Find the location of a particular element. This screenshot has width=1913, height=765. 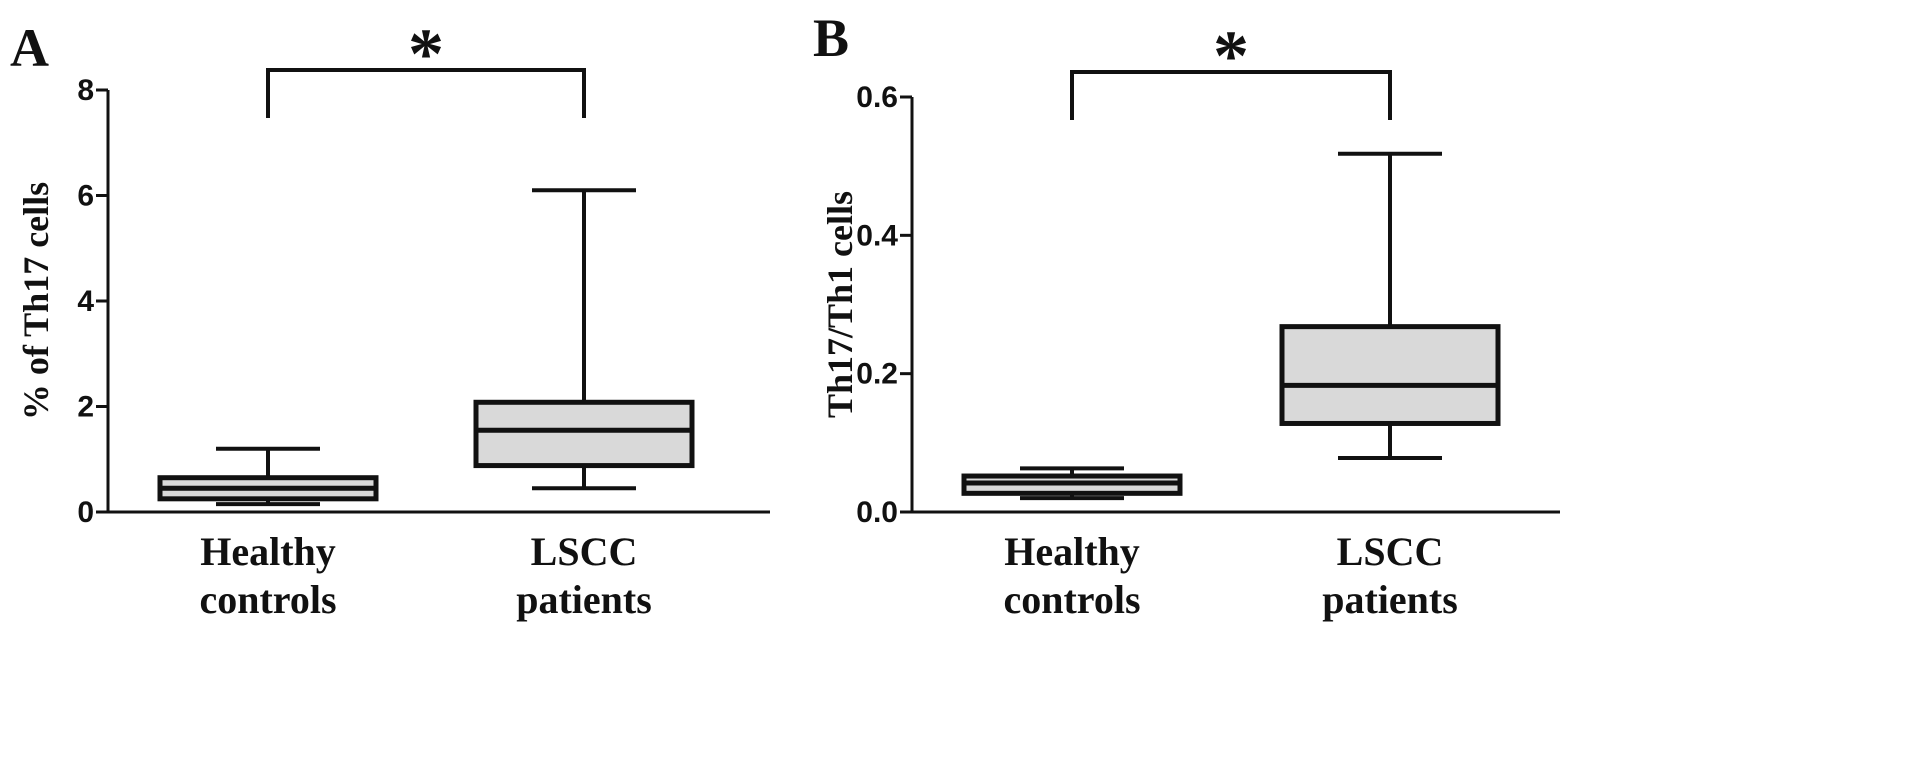

y-tick-label: 2 is located at coordinates (85, 407).